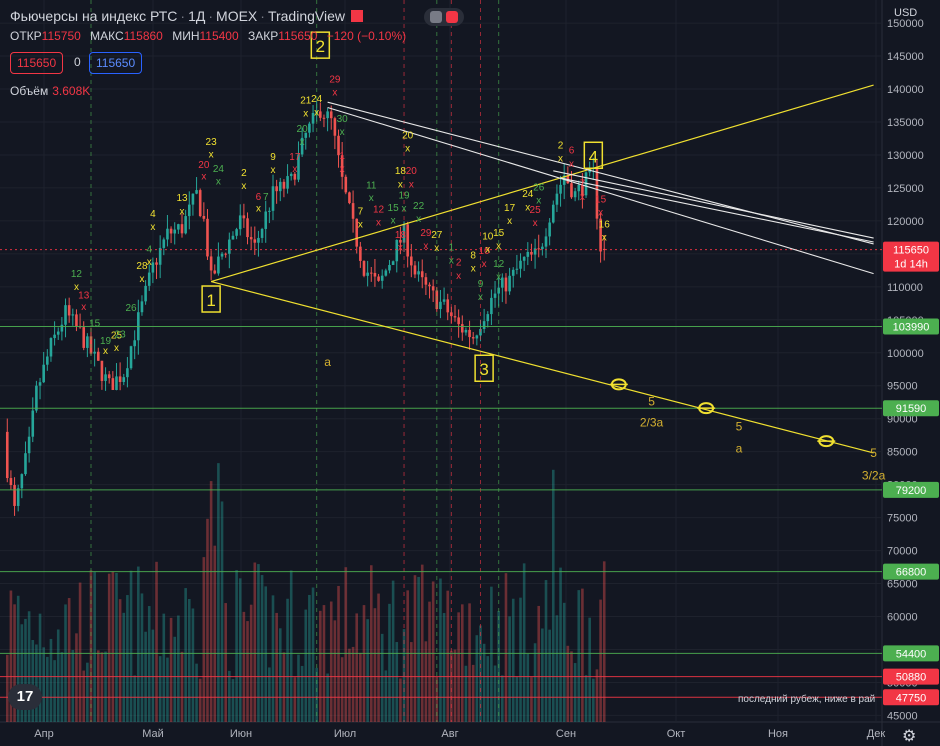 This screenshot has width=940, height=746. I want to click on price-axis, so click(911, 373).